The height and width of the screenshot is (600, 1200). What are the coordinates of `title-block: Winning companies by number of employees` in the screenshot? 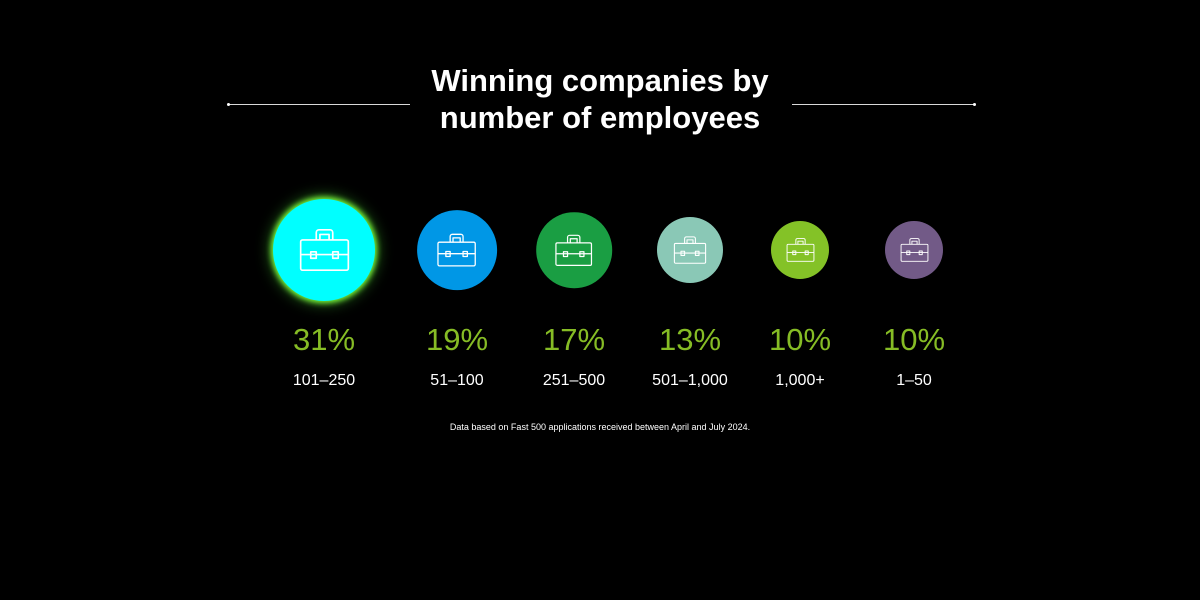 It's located at (600, 102).